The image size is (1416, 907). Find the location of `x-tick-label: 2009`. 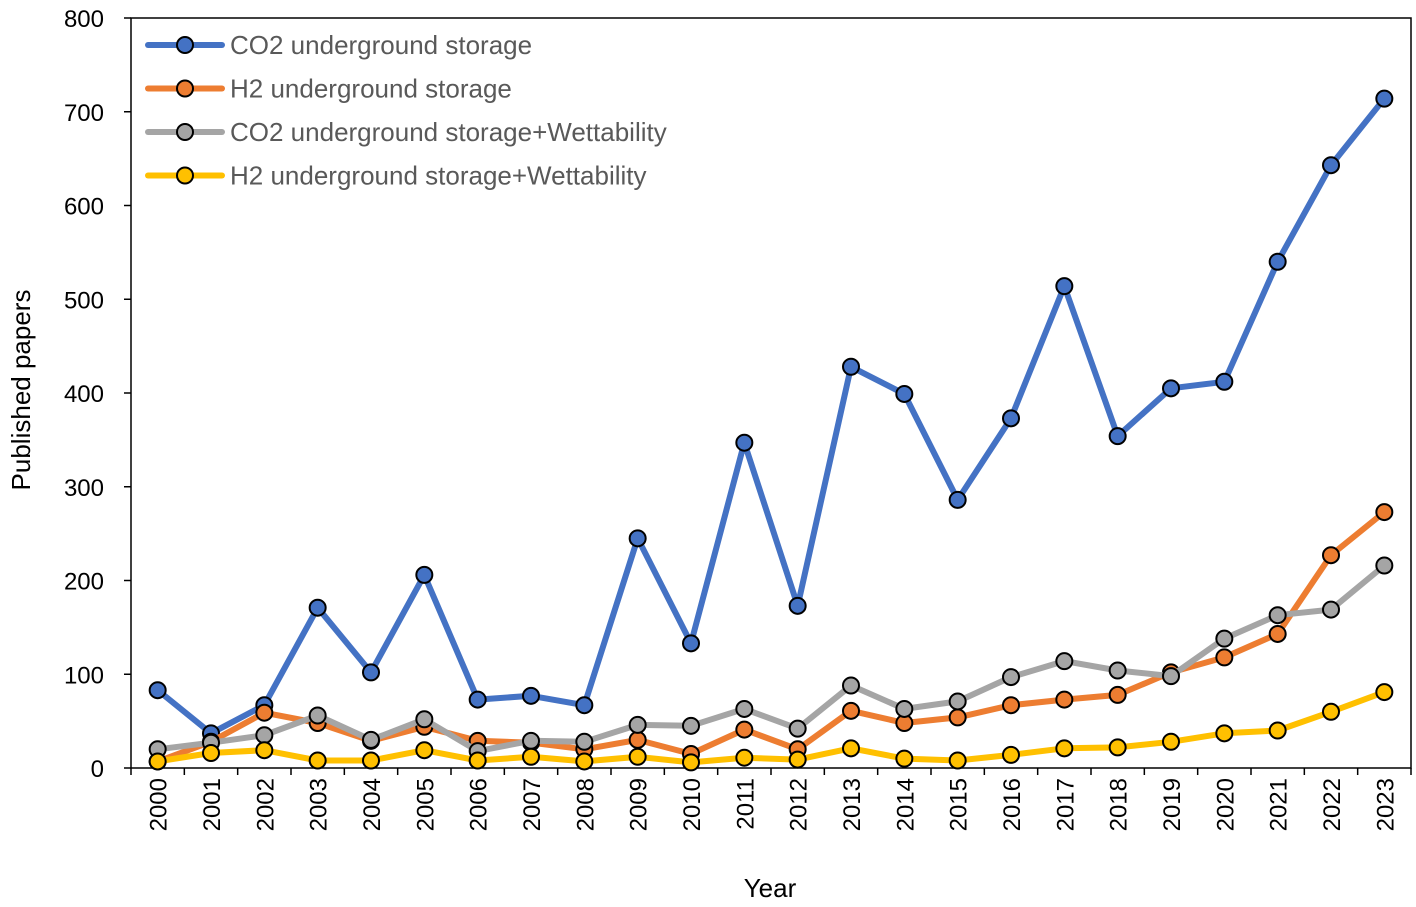

x-tick-label: 2009 is located at coordinates (639, 804).